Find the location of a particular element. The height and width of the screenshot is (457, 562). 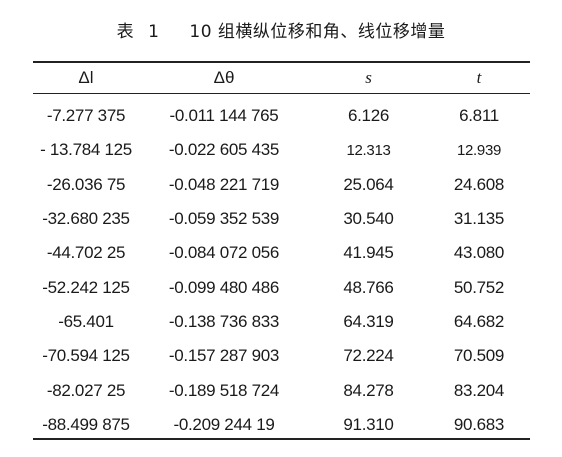

table-caption: 表 1 10 组横纵位移和角、线位移增量 is located at coordinates (281, 29).